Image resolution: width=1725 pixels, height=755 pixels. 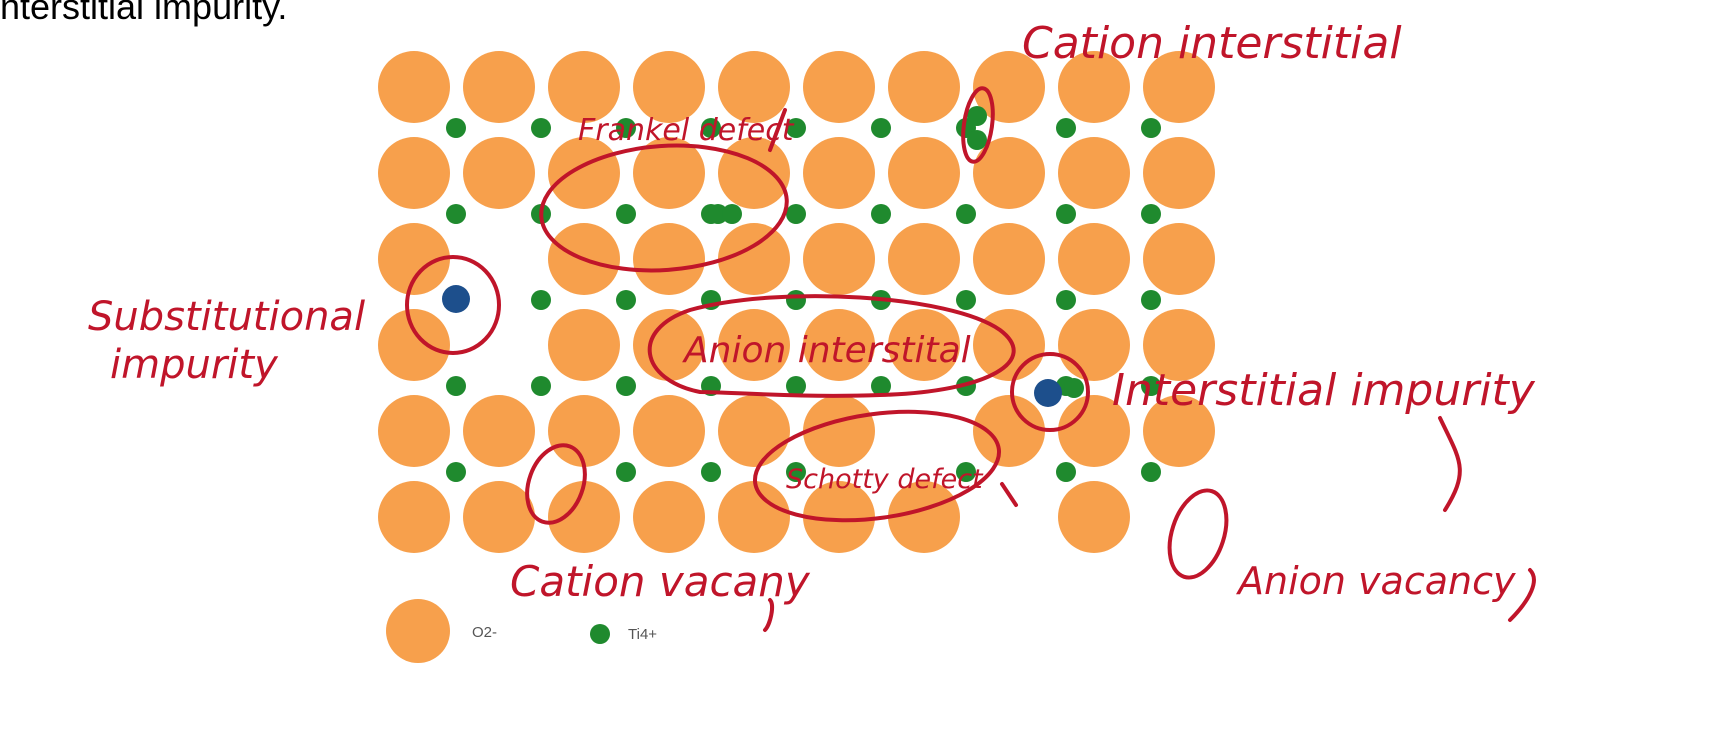 I want to click on cation-interstitial-marker, so click(x=978, y=125).